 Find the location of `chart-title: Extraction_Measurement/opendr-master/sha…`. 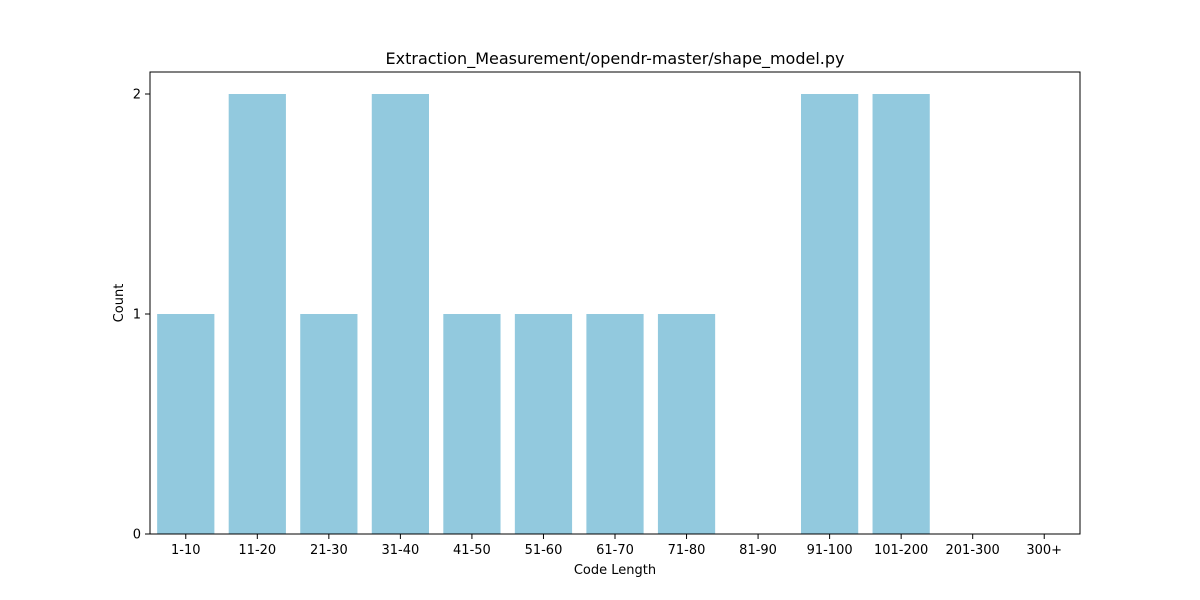

chart-title: Extraction_Measurement/opendr-master/sha… is located at coordinates (615, 59).